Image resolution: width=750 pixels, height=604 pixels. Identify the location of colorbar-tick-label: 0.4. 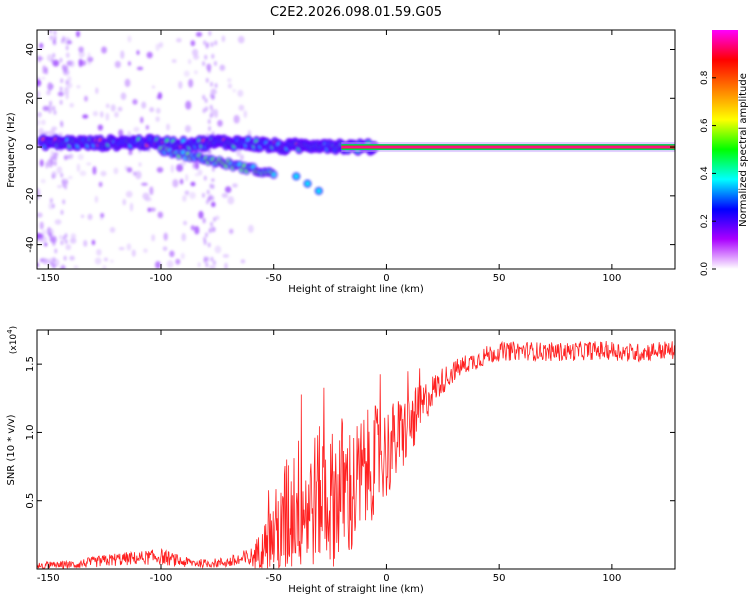
(705, 173).